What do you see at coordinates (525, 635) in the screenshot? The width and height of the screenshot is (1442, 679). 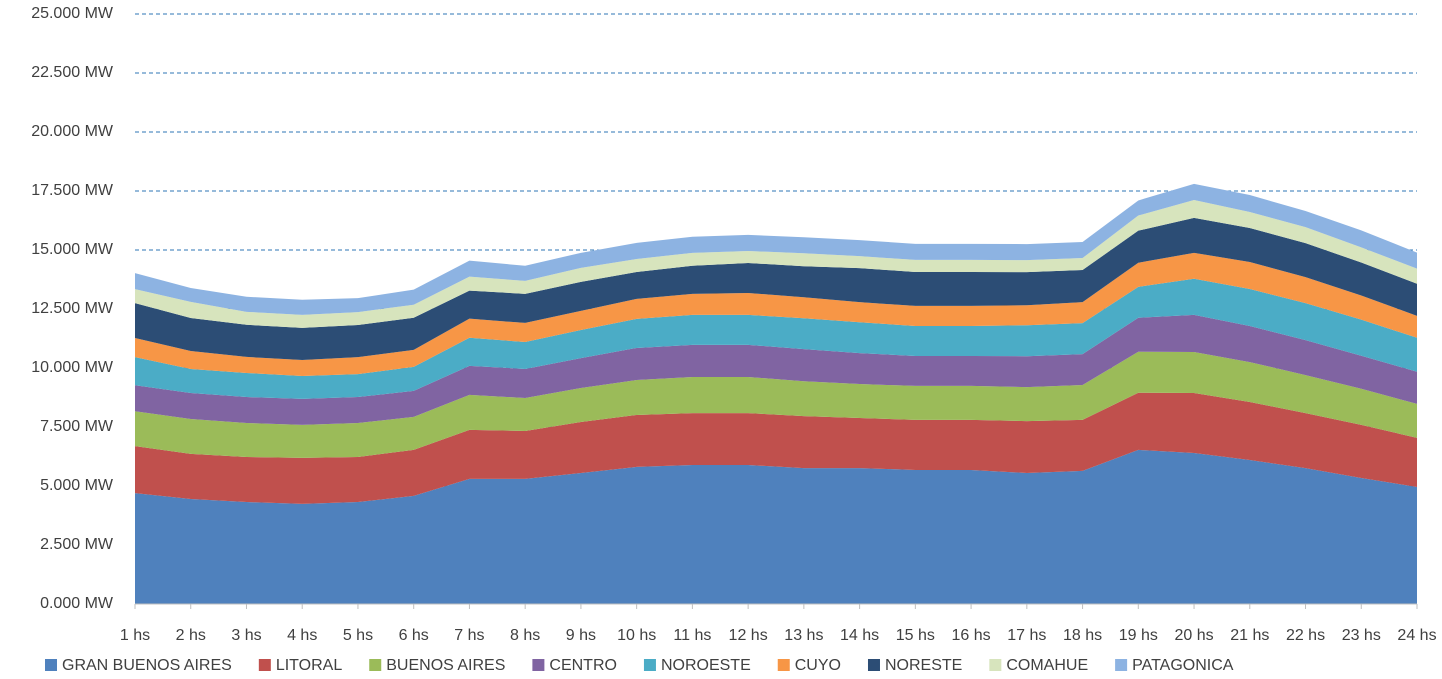 I see `x-tick-label: 8 hs` at bounding box center [525, 635].